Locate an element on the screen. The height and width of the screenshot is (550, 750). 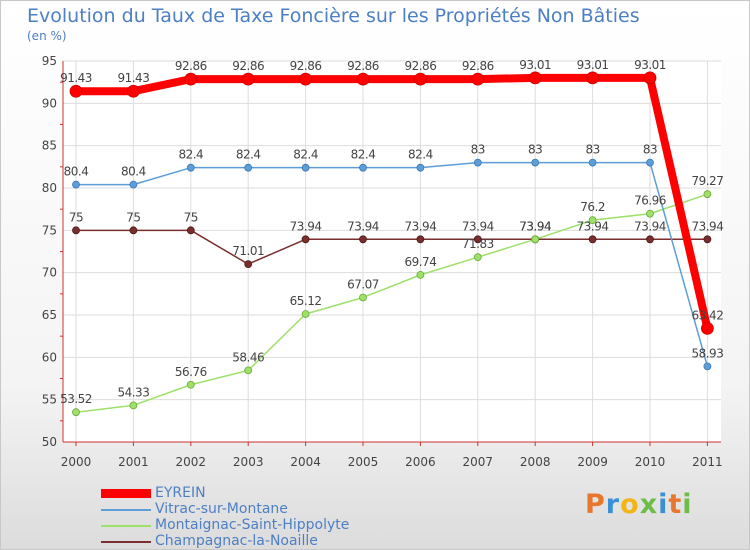
legend-item-champagnac: Champagnac-la-Noaille is located at coordinates (251, 541).